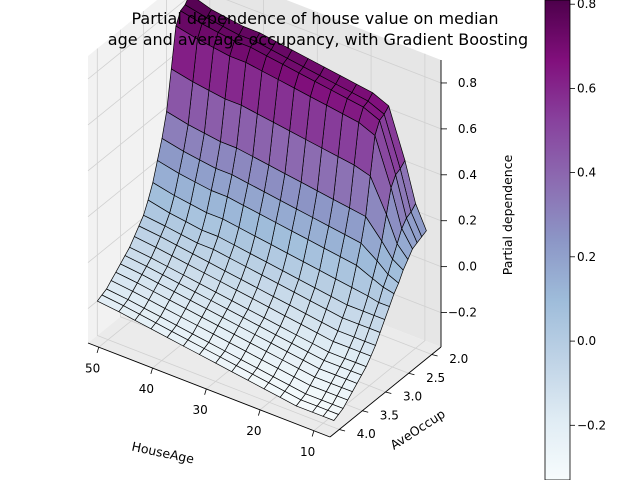 Image resolution: width=640 pixels, height=480 pixels. Describe the element at coordinates (146, 389) in the screenshot. I see `x-tick-label: 40` at that location.